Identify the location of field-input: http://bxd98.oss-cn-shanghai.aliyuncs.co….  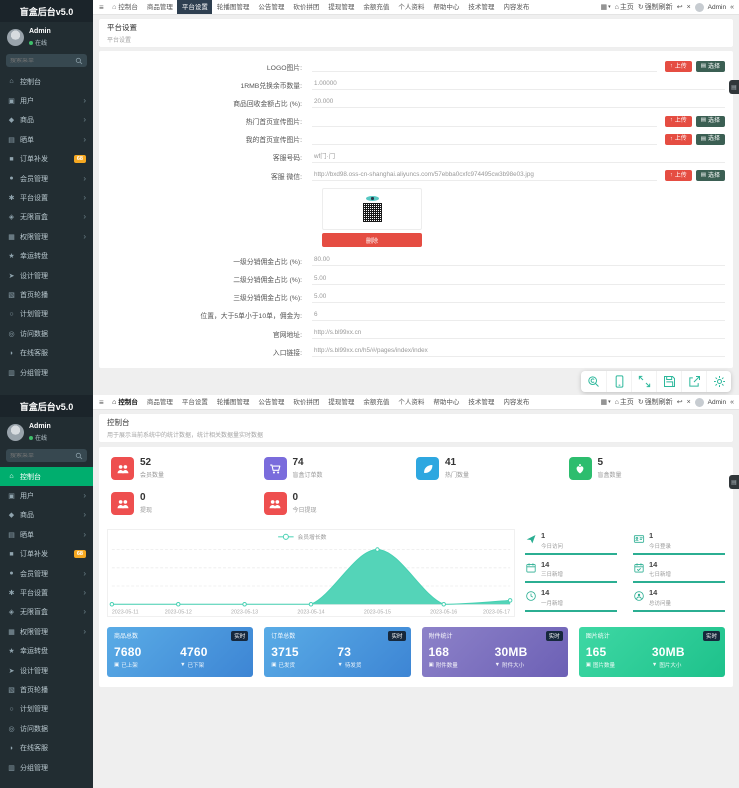
(485, 176).